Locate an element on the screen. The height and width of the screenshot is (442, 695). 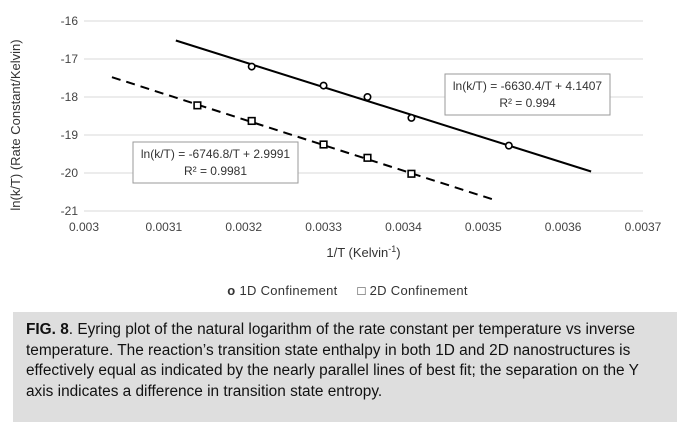
caption-label: FIG. 8 is located at coordinates (47, 329).